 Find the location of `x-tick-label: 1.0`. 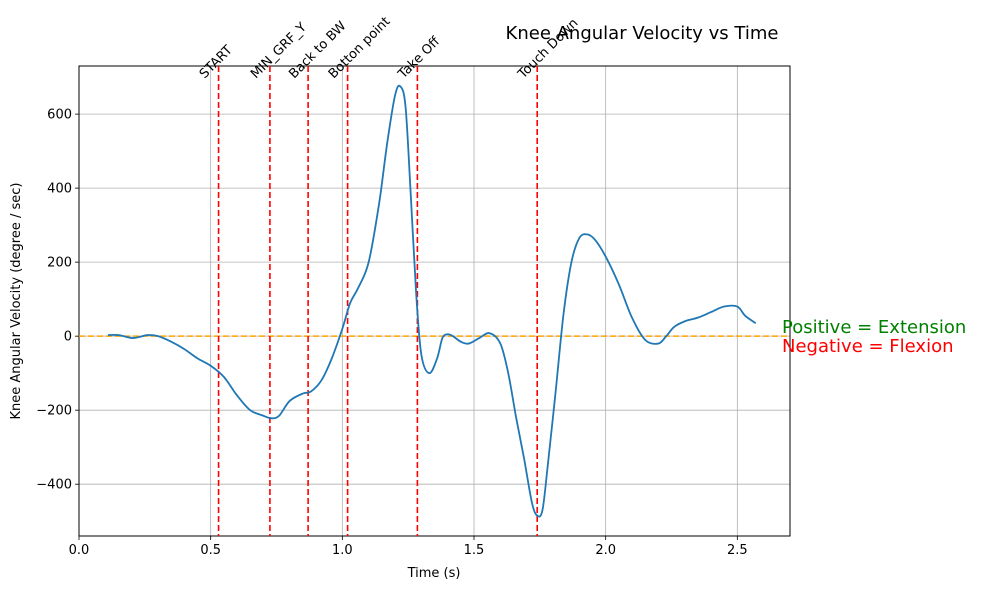

x-tick-label: 1.0 is located at coordinates (342, 550).